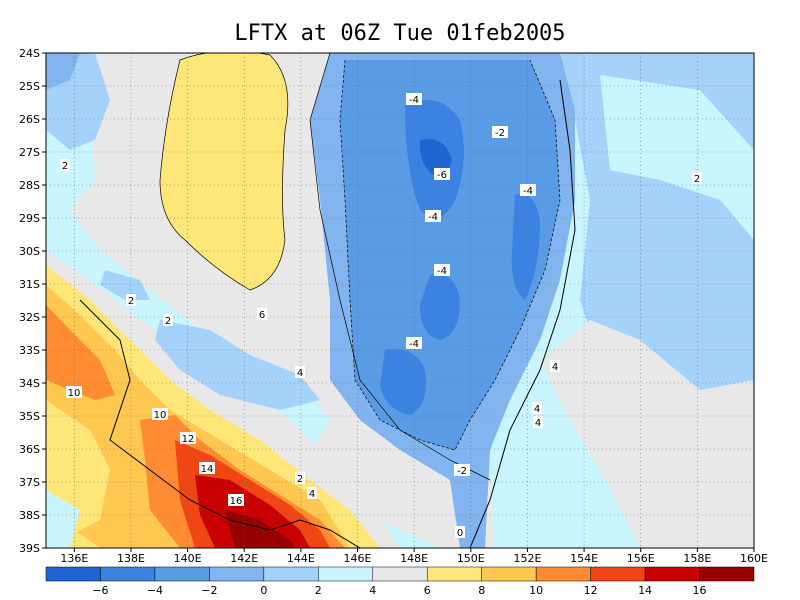  Describe the element at coordinates (522, 313) in the screenshot. I see `coastline-east` at that location.